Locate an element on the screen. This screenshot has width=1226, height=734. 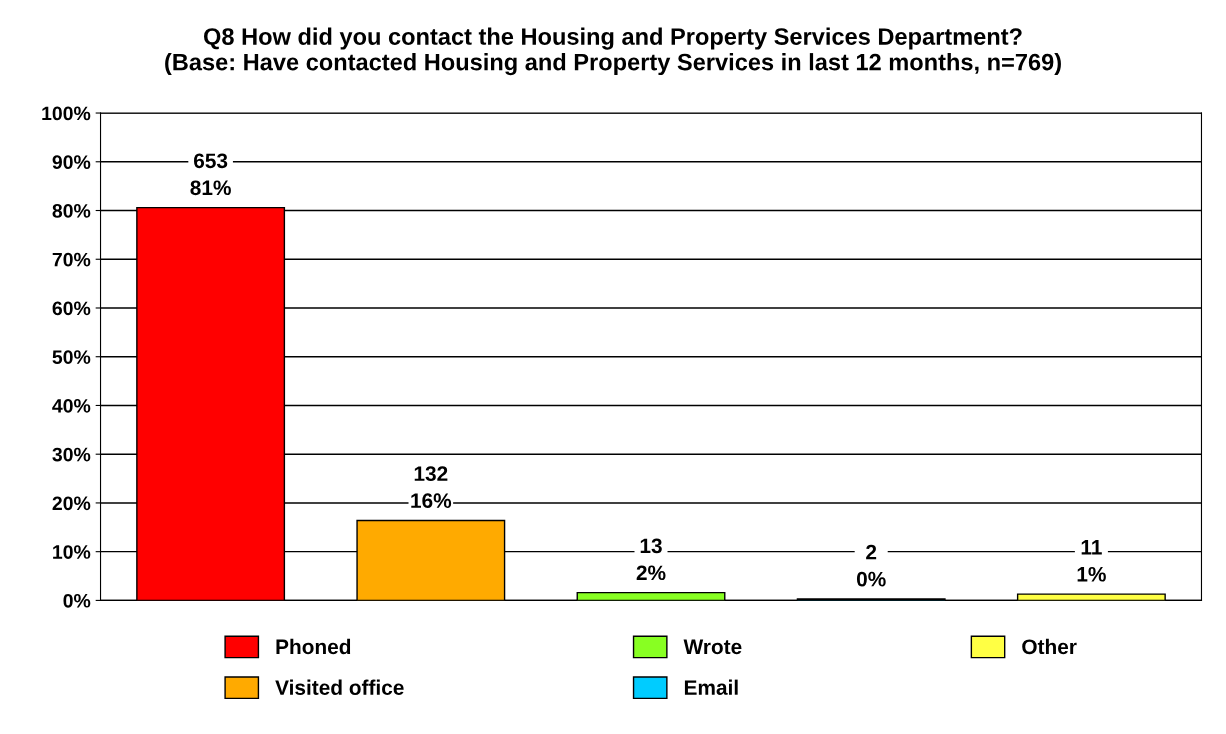
legend-label: Wrote is located at coordinates (712, 647).